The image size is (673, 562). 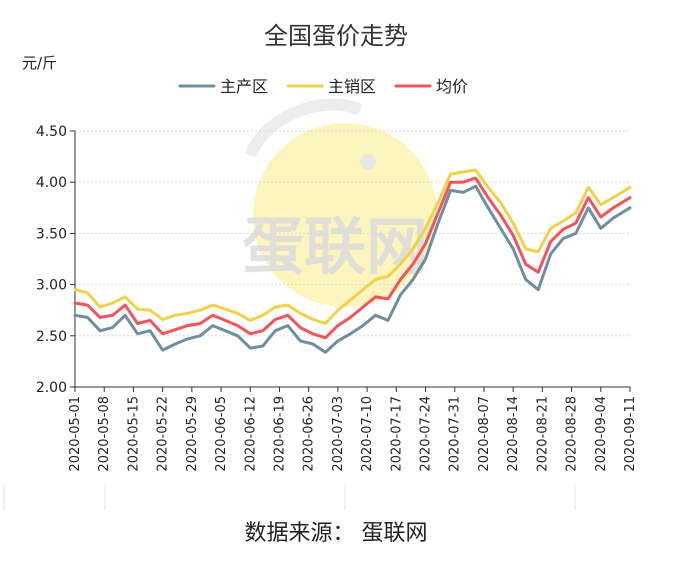 I want to click on chart-title: 全国蛋价走势, so click(x=336, y=36).